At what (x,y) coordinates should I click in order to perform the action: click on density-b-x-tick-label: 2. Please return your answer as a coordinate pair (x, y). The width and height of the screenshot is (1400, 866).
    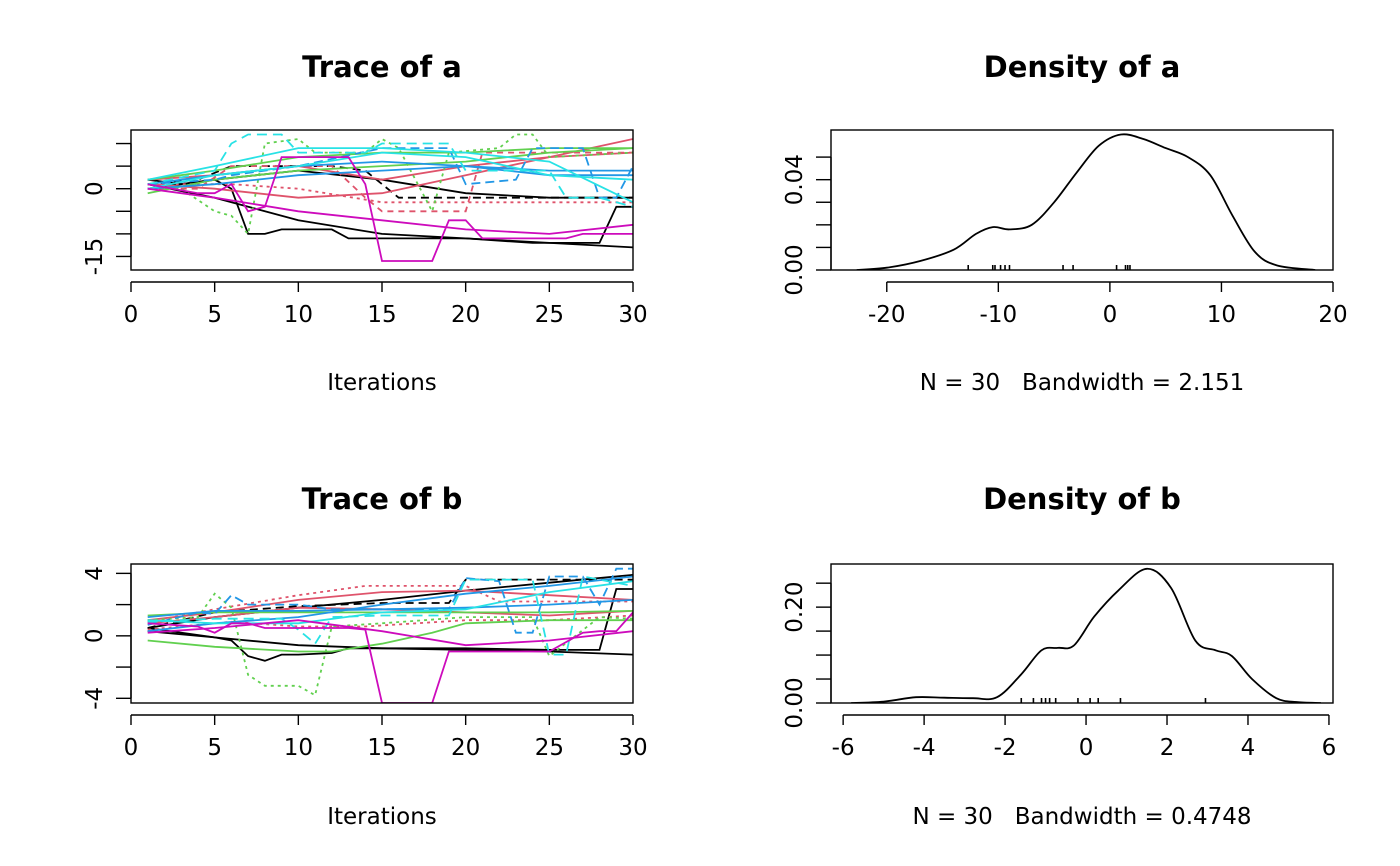
    Looking at the image, I should click on (1167, 748).